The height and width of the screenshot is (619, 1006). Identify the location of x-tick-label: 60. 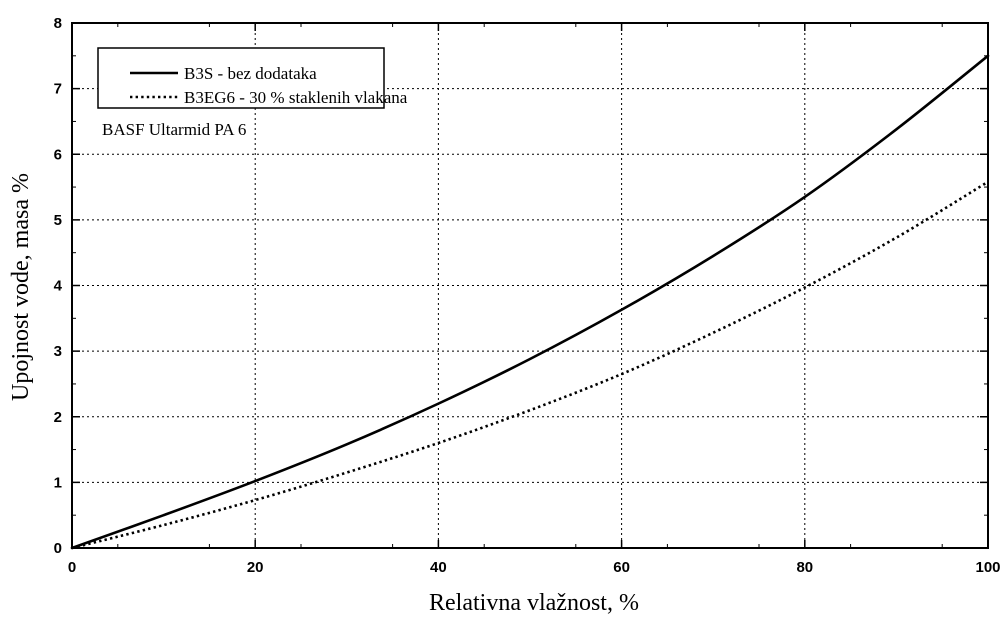
(621, 567).